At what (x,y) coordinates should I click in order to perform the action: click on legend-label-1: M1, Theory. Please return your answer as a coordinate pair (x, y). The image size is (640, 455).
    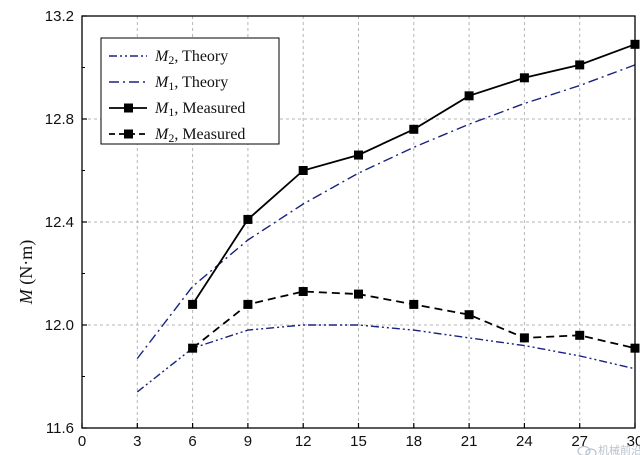
    Looking at the image, I should click on (191, 83).